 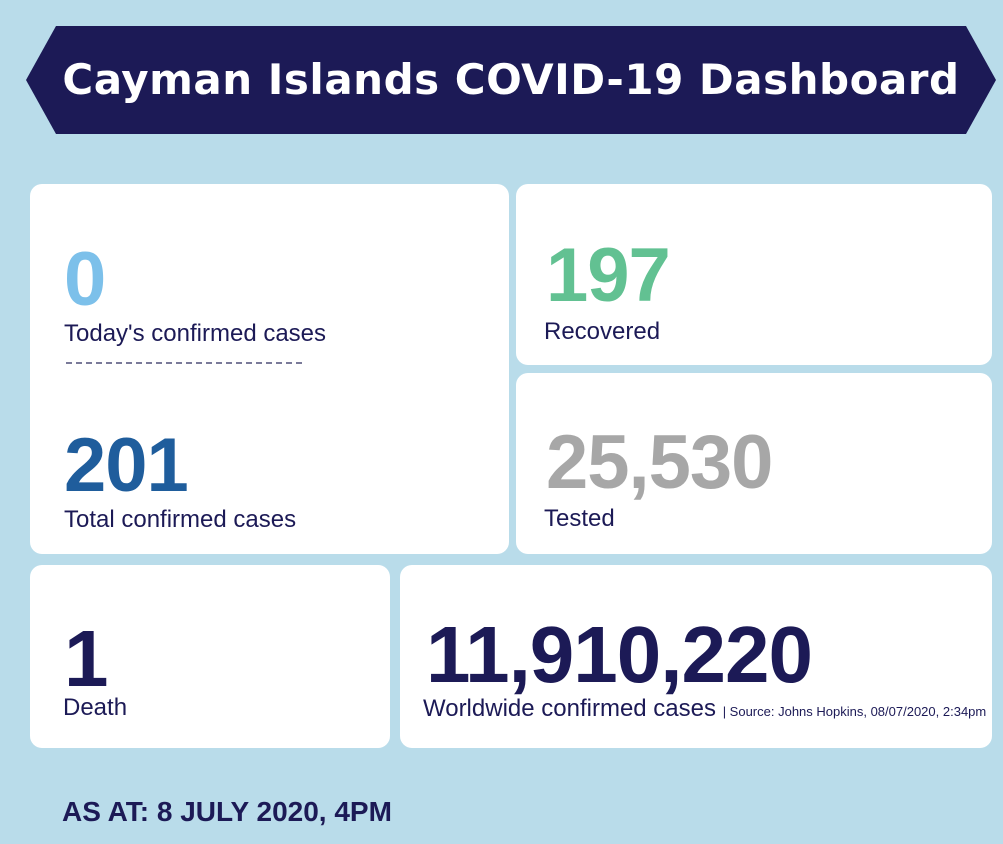 I want to click on banner-shape, so click(x=511, y=80).